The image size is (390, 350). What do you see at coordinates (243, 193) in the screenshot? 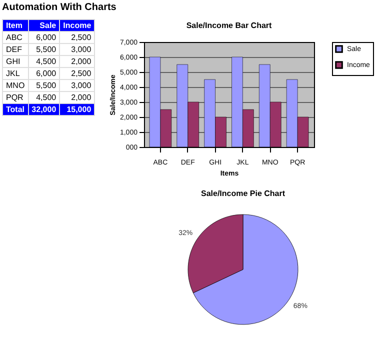
I see `chart-title: Sale/Income Pie Chart` at bounding box center [243, 193].